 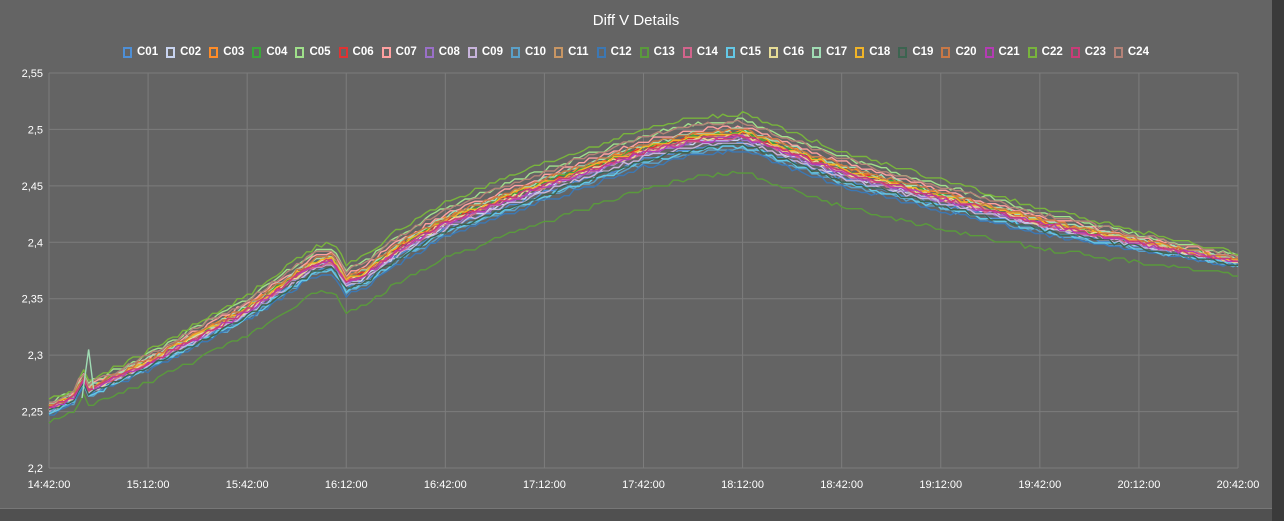 I want to click on right-scroll-edge, so click(x=1278, y=260).